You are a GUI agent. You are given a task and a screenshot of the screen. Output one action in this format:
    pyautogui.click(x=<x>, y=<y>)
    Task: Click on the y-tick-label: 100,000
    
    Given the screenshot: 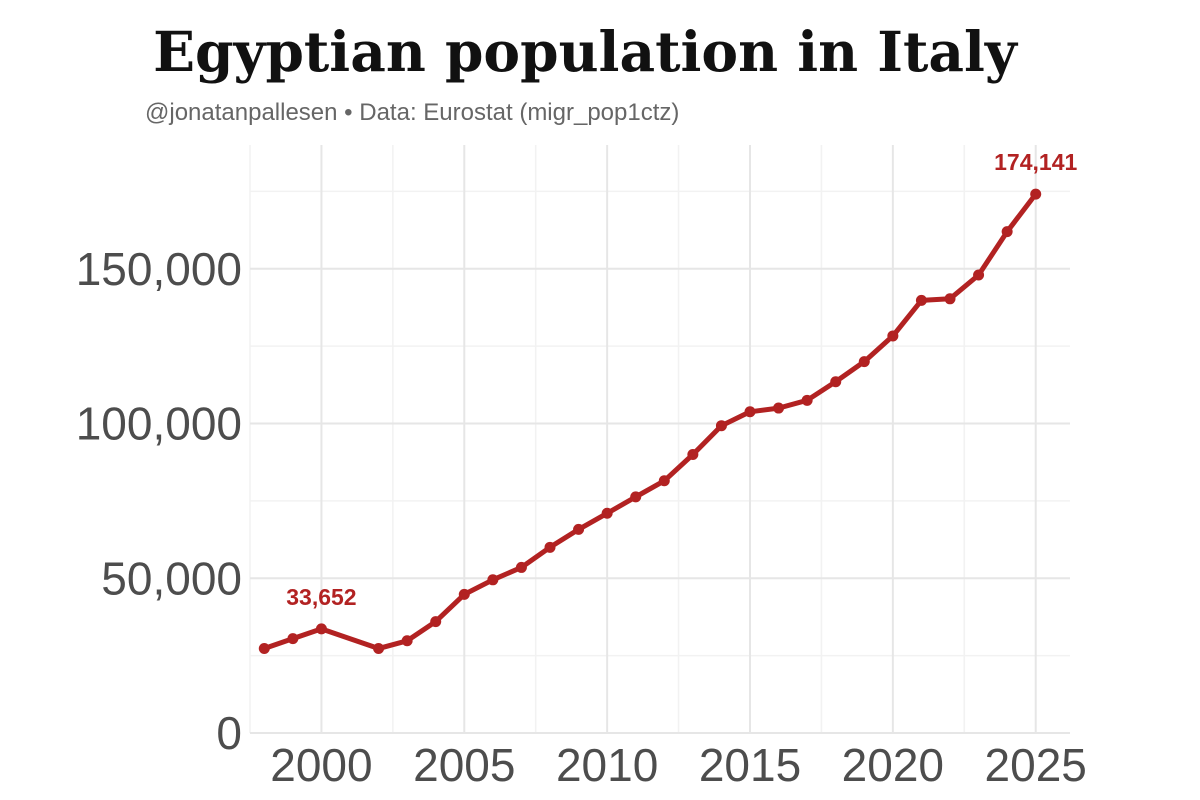 What is the action you would take?
    pyautogui.click(x=159, y=424)
    